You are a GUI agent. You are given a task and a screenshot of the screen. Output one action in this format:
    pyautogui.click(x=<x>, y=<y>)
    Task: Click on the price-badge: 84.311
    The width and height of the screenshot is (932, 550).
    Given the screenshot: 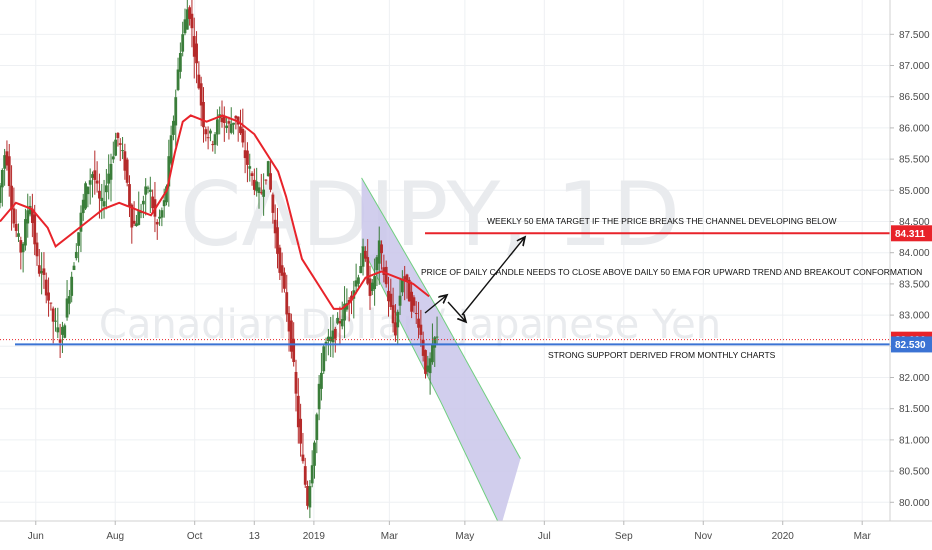 What is the action you would take?
    pyautogui.click(x=911, y=233)
    